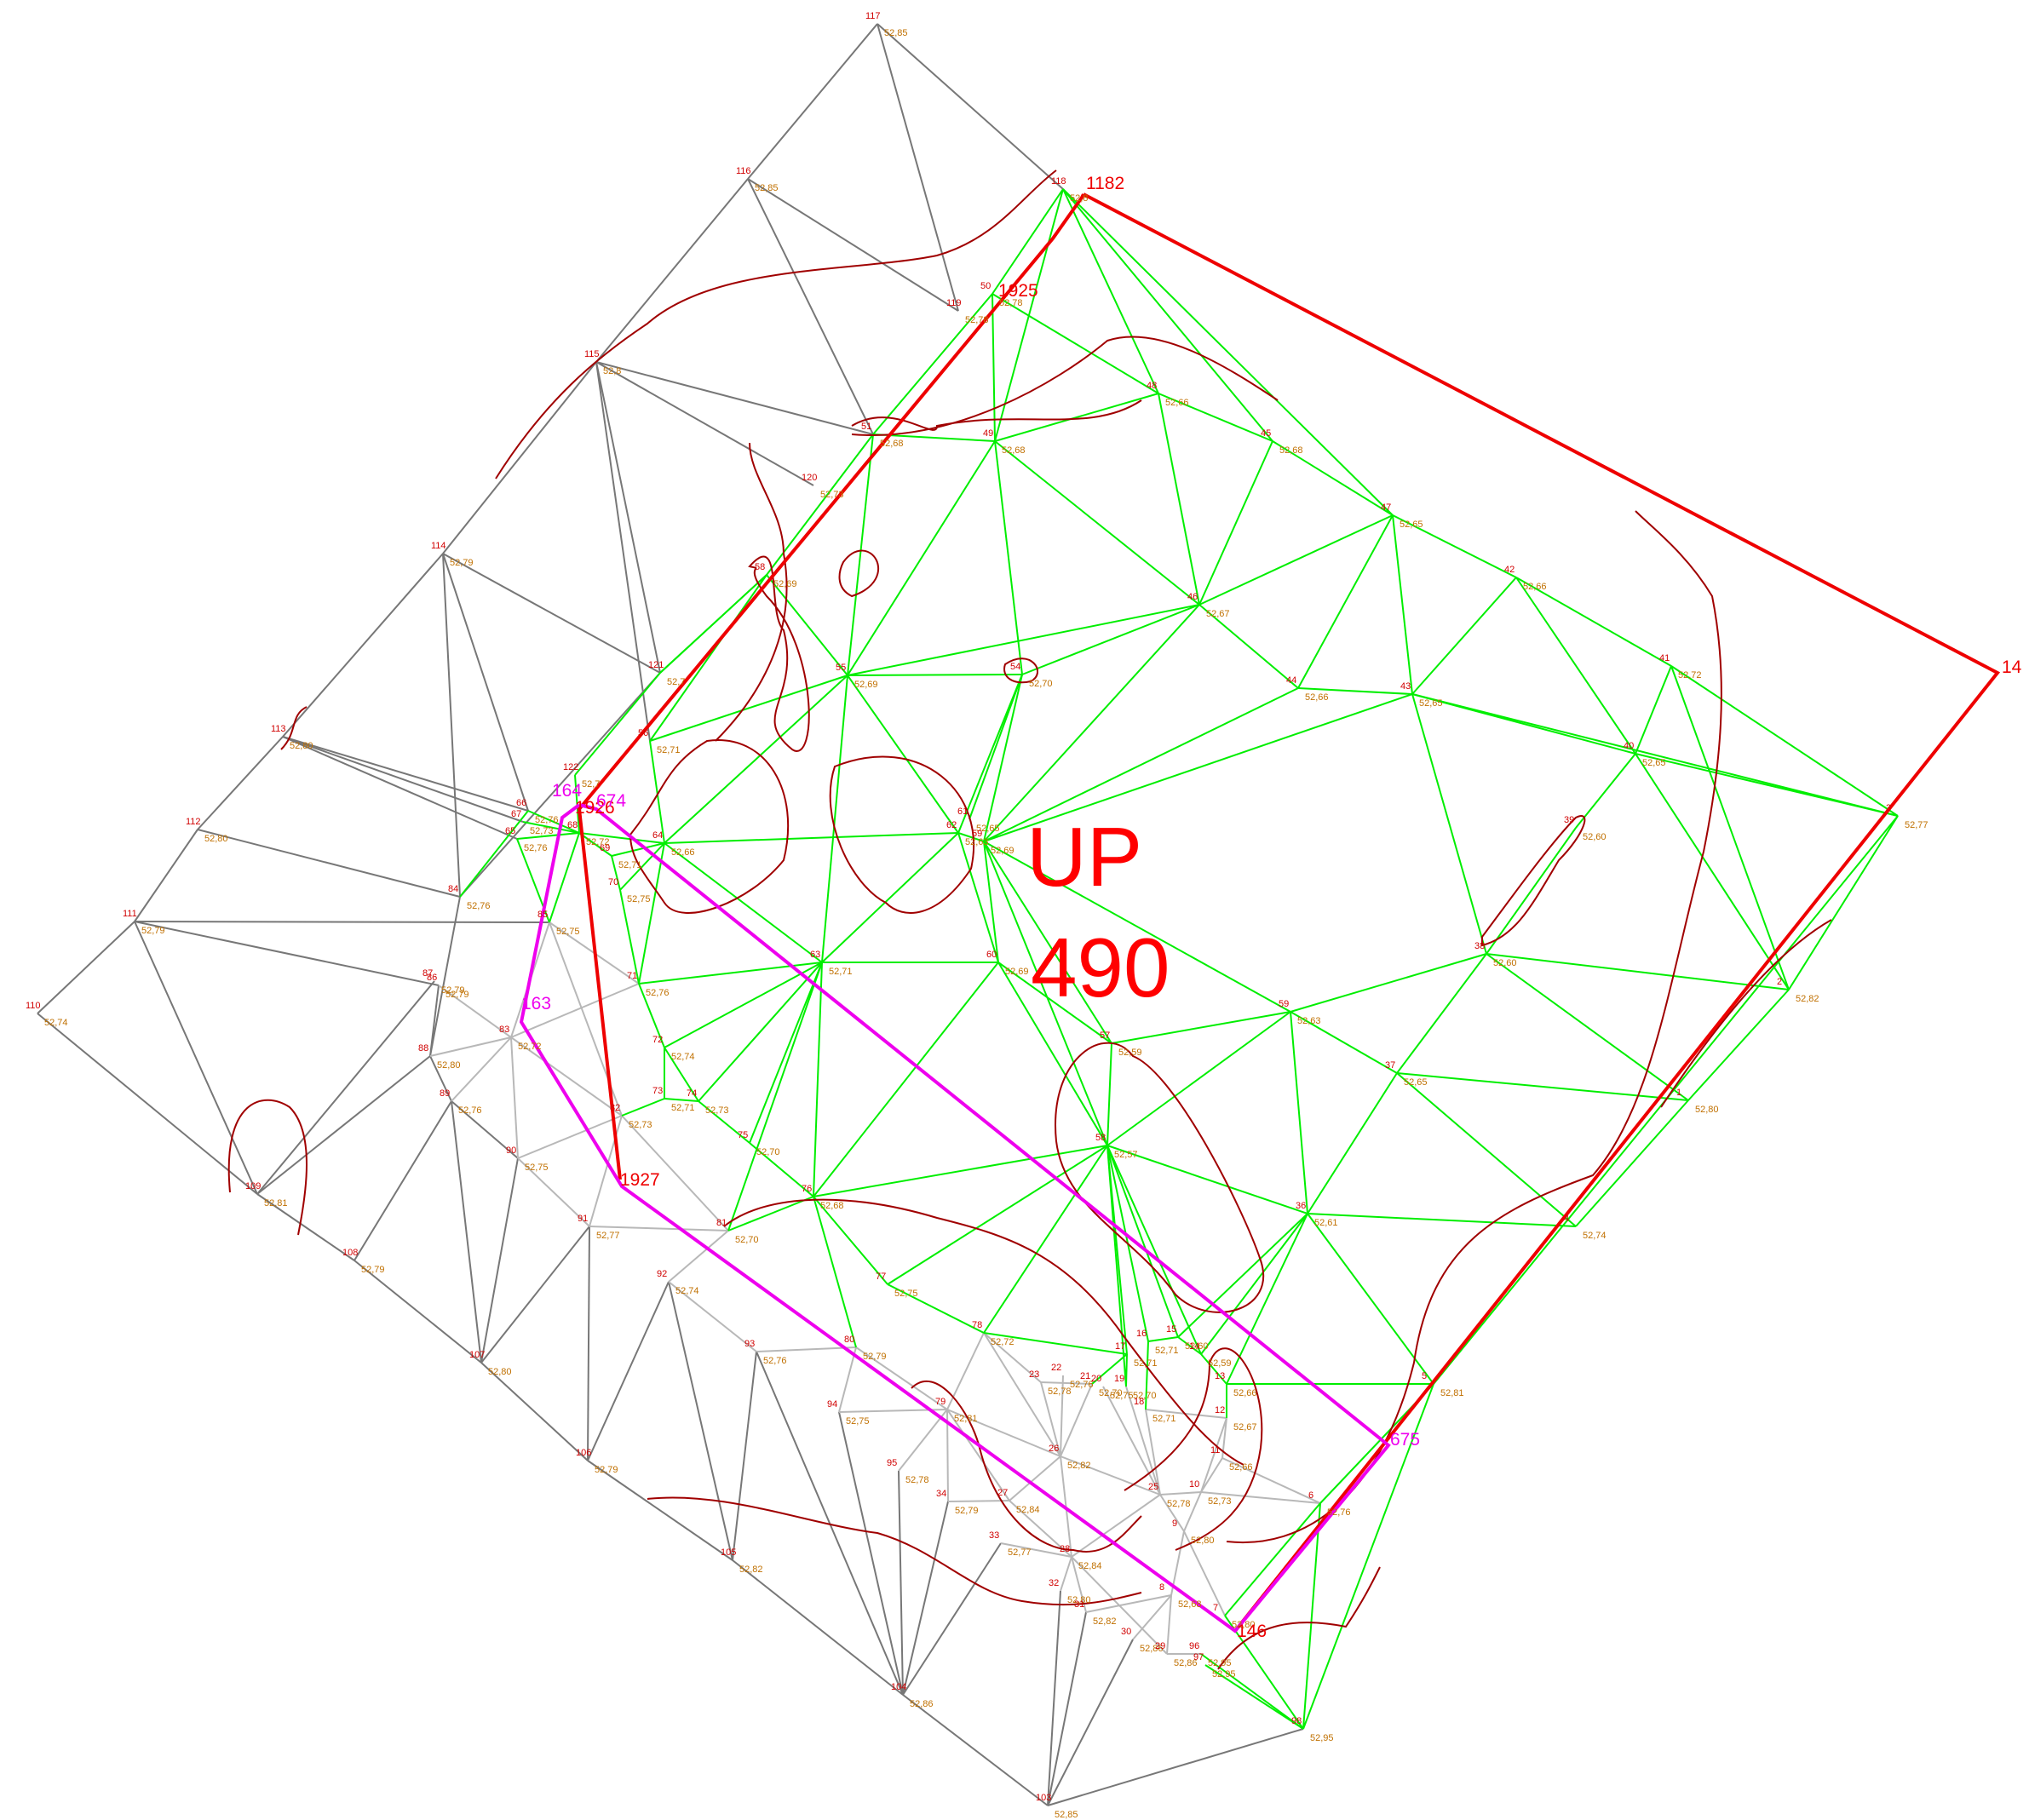 The height and width of the screenshot is (1820, 2029). I want to click on elevation-label: 52,82, so click(1807, 999).